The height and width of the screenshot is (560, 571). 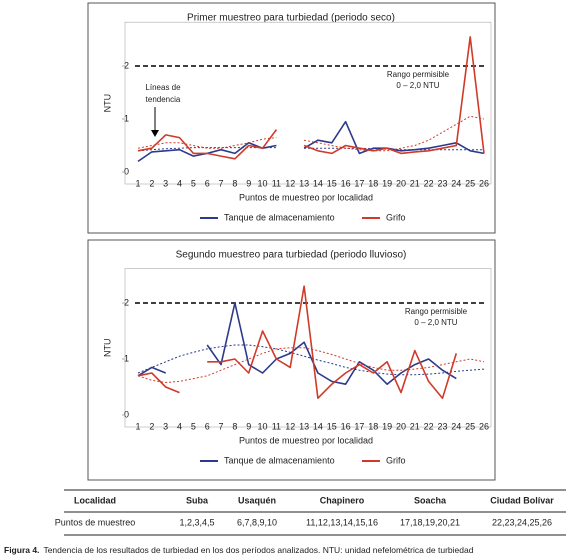 What do you see at coordinates (304, 183) in the screenshot?
I see `x-tick-label: 13` at bounding box center [304, 183].